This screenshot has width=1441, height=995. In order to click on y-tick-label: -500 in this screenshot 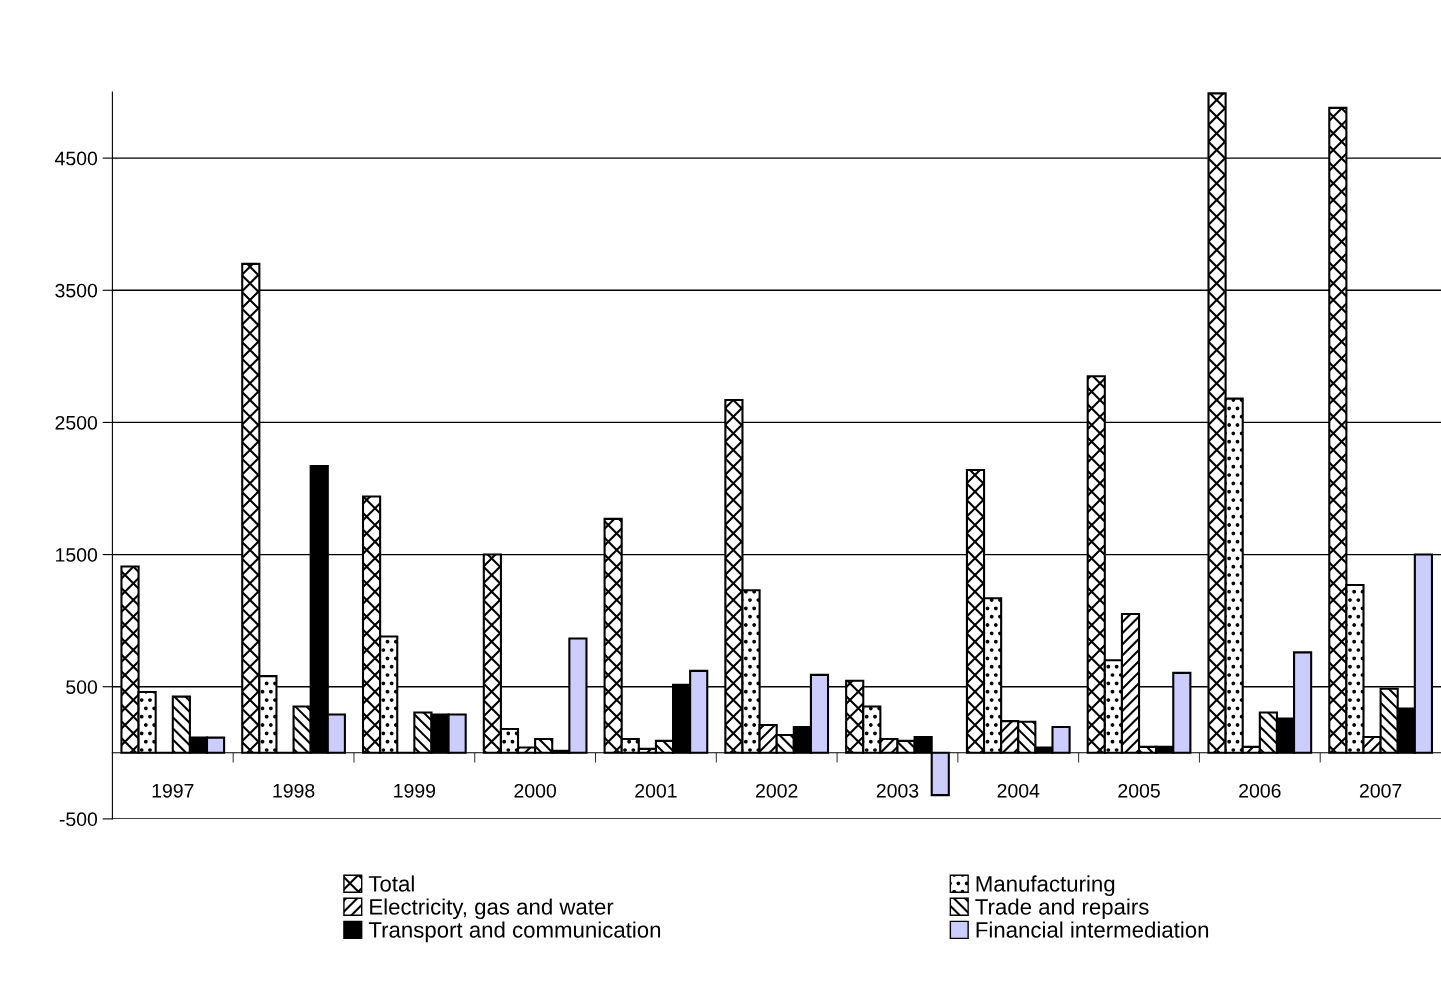, I will do `click(78, 819)`.